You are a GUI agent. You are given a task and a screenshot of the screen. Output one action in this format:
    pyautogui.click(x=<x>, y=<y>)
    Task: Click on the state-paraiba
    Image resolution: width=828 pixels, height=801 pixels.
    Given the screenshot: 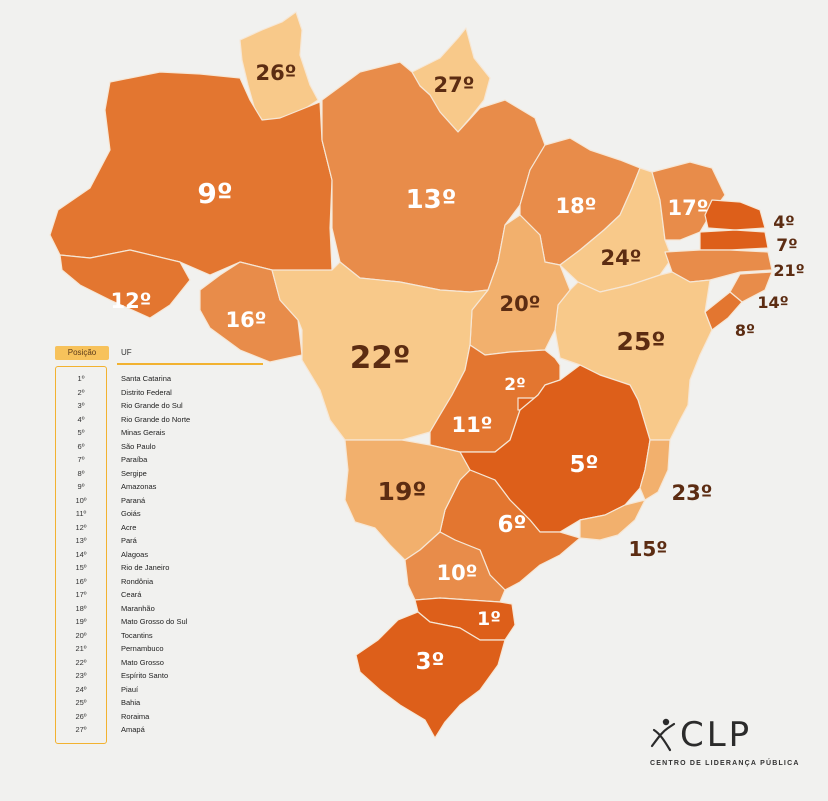 What is the action you would take?
    pyautogui.click(x=734, y=240)
    